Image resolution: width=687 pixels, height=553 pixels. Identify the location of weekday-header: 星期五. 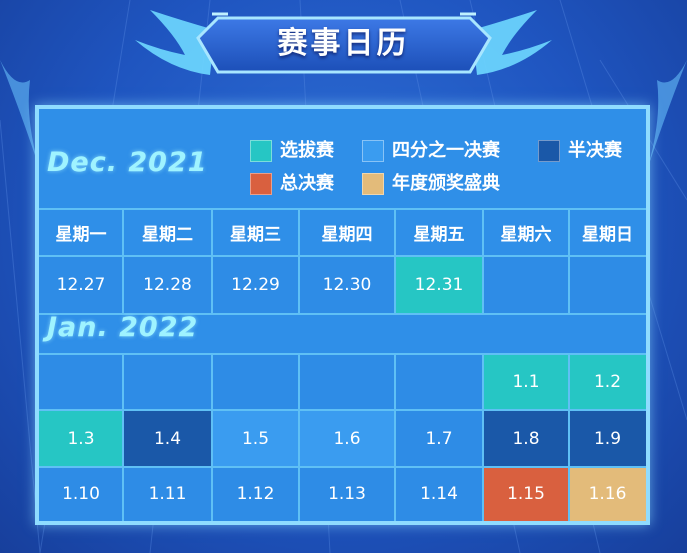
(439, 232).